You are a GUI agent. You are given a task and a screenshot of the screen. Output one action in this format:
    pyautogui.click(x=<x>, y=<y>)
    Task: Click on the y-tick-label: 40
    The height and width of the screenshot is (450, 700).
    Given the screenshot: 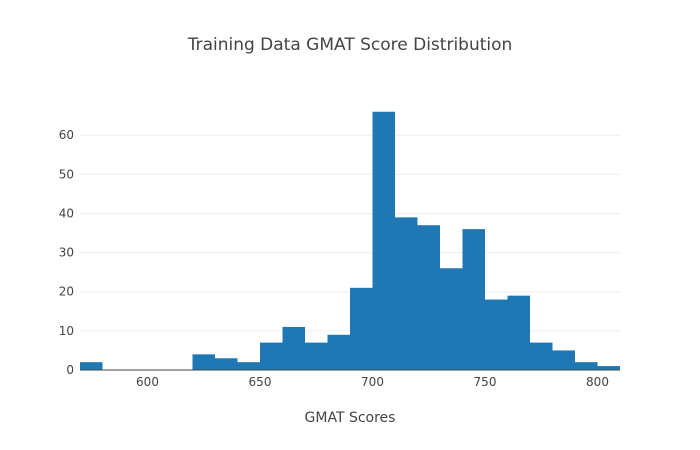 What is the action you would take?
    pyautogui.click(x=66, y=213)
    